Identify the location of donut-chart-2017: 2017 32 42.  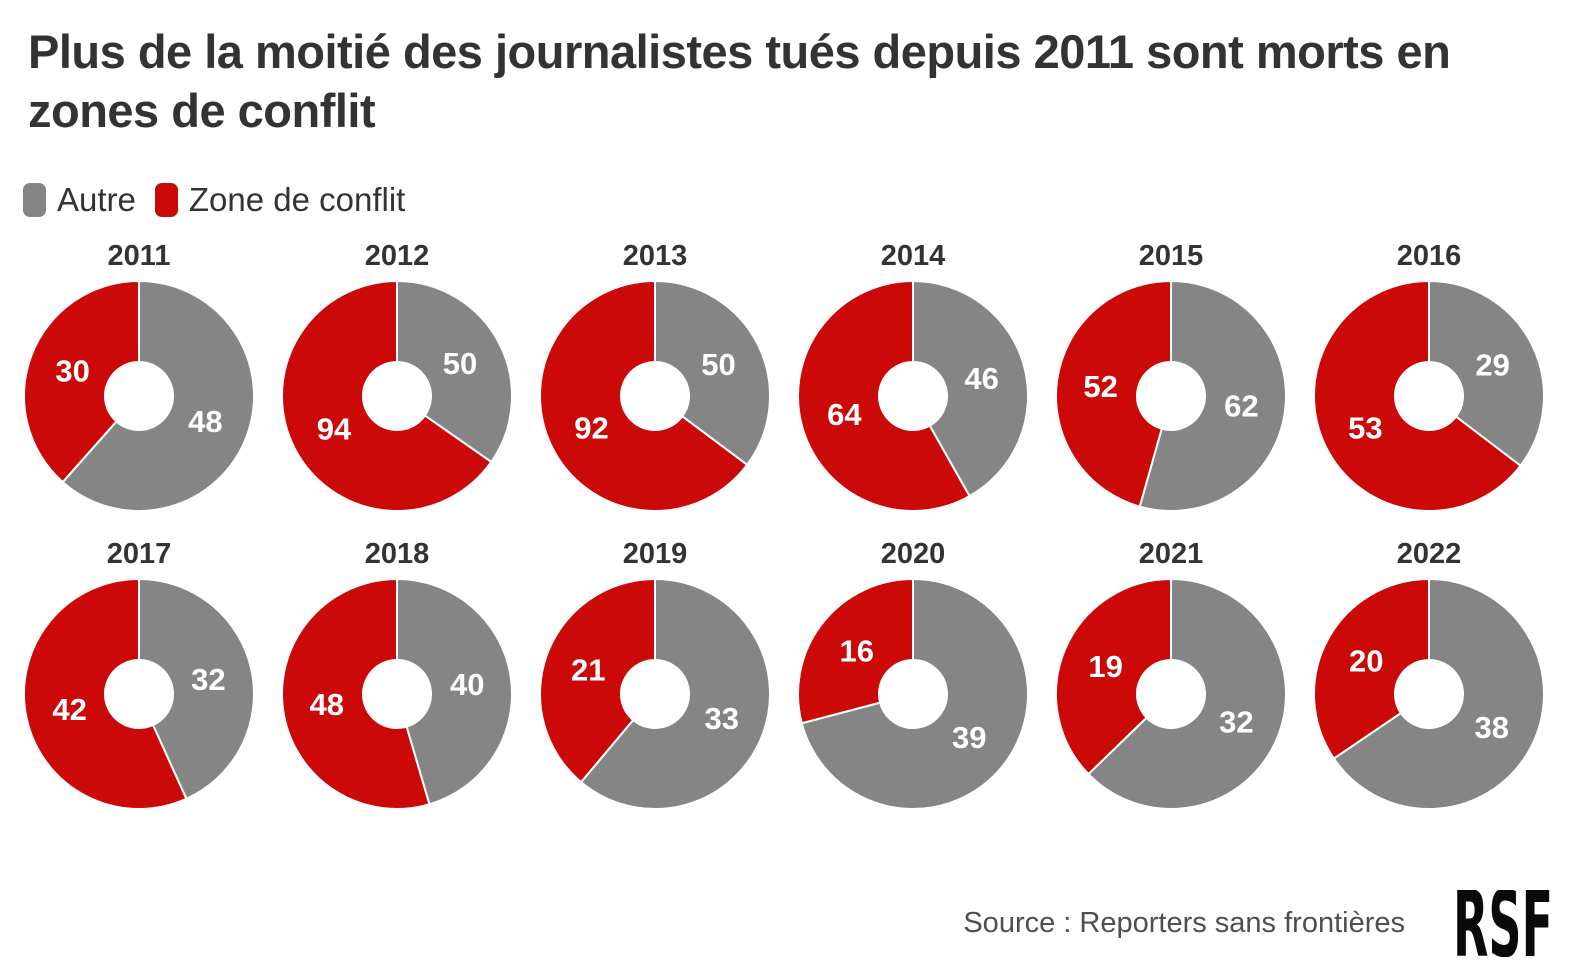
(139, 674).